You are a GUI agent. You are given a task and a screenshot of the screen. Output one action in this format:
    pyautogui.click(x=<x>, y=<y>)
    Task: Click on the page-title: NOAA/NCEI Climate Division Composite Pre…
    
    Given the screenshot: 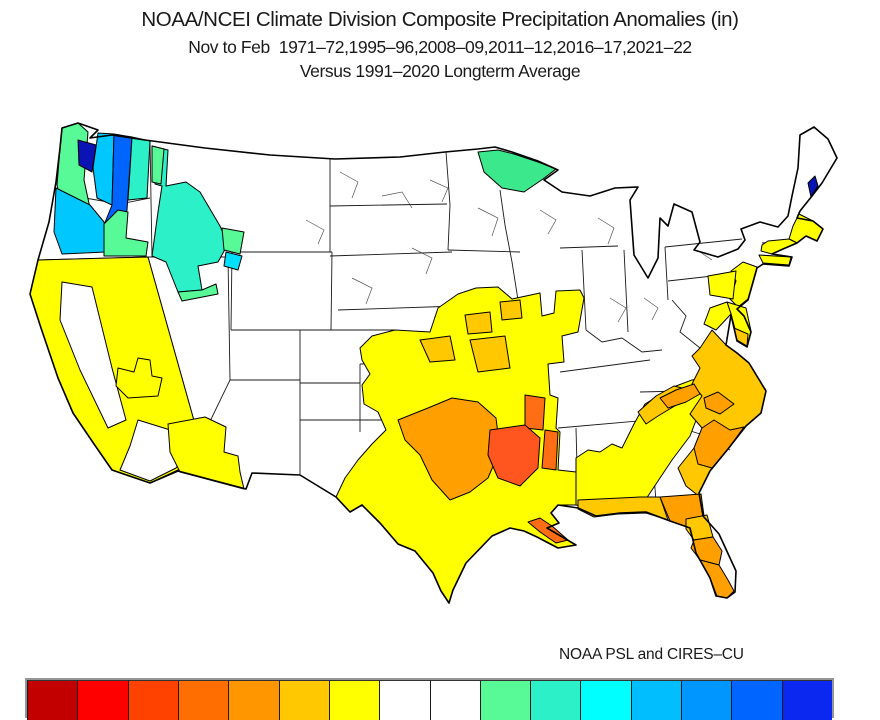 What is the action you would take?
    pyautogui.click(x=440, y=19)
    